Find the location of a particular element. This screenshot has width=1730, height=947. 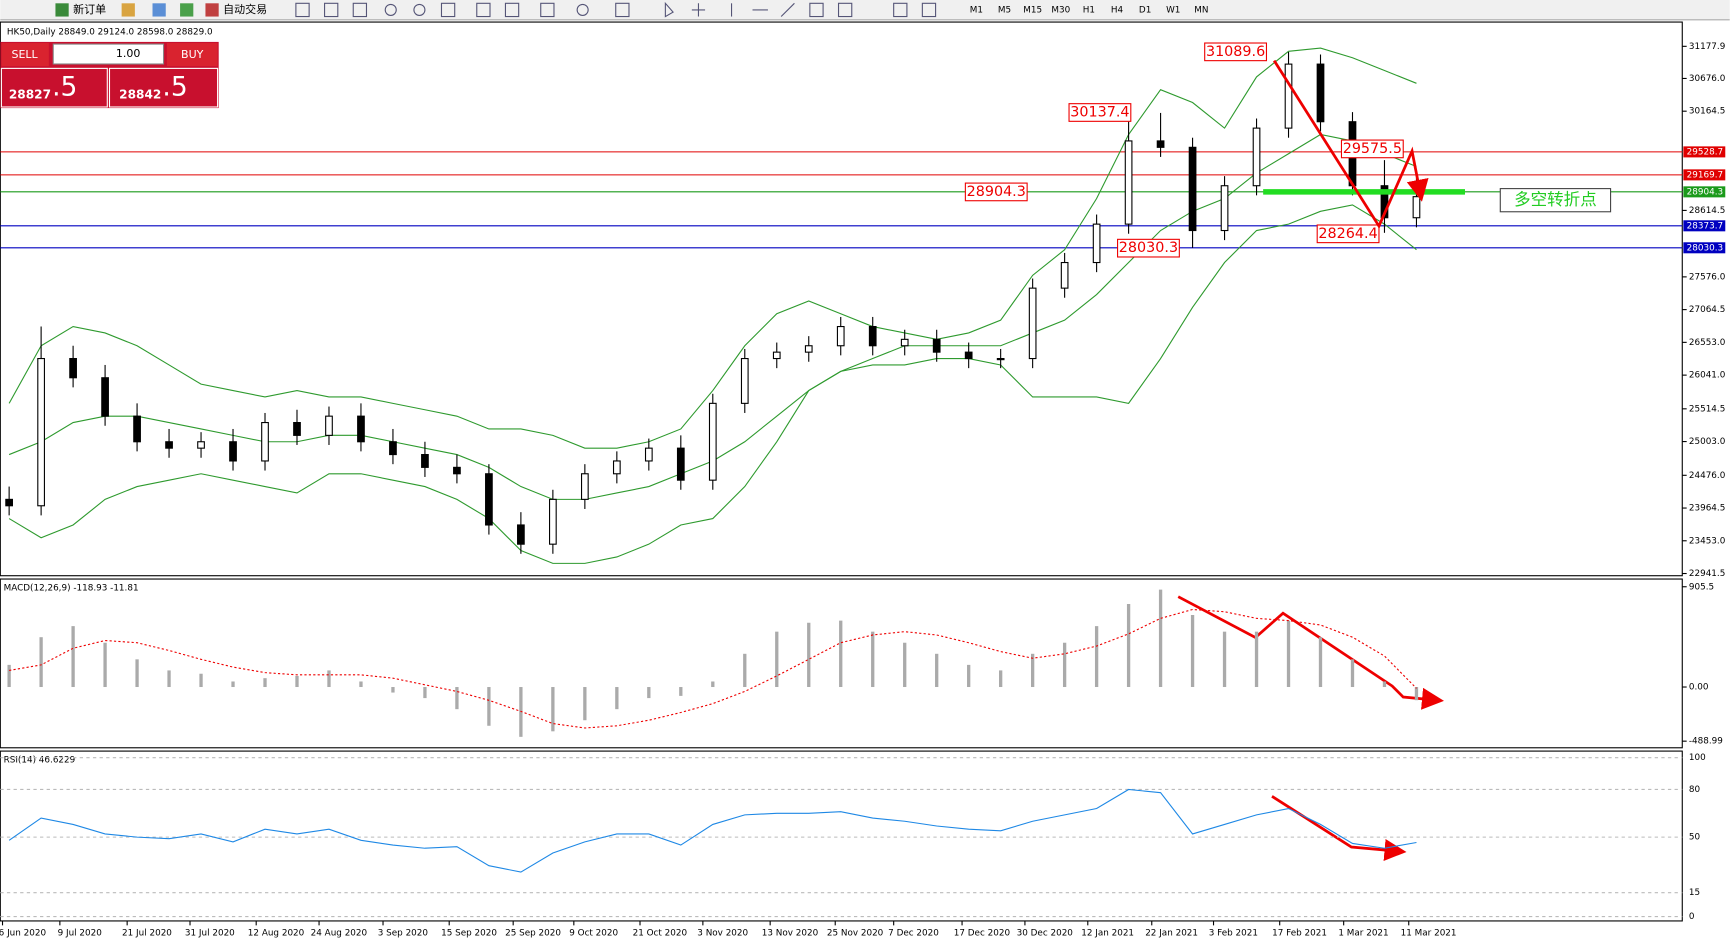

cursor-tool is located at coordinates (669, 9).